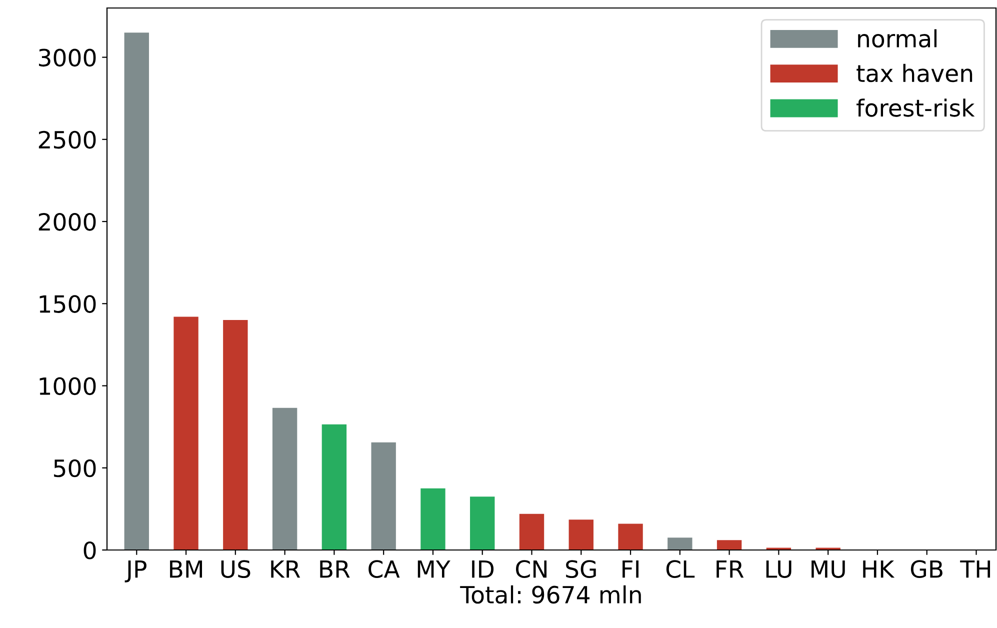  I want to click on x-tick-label: JP, so click(135, 571).